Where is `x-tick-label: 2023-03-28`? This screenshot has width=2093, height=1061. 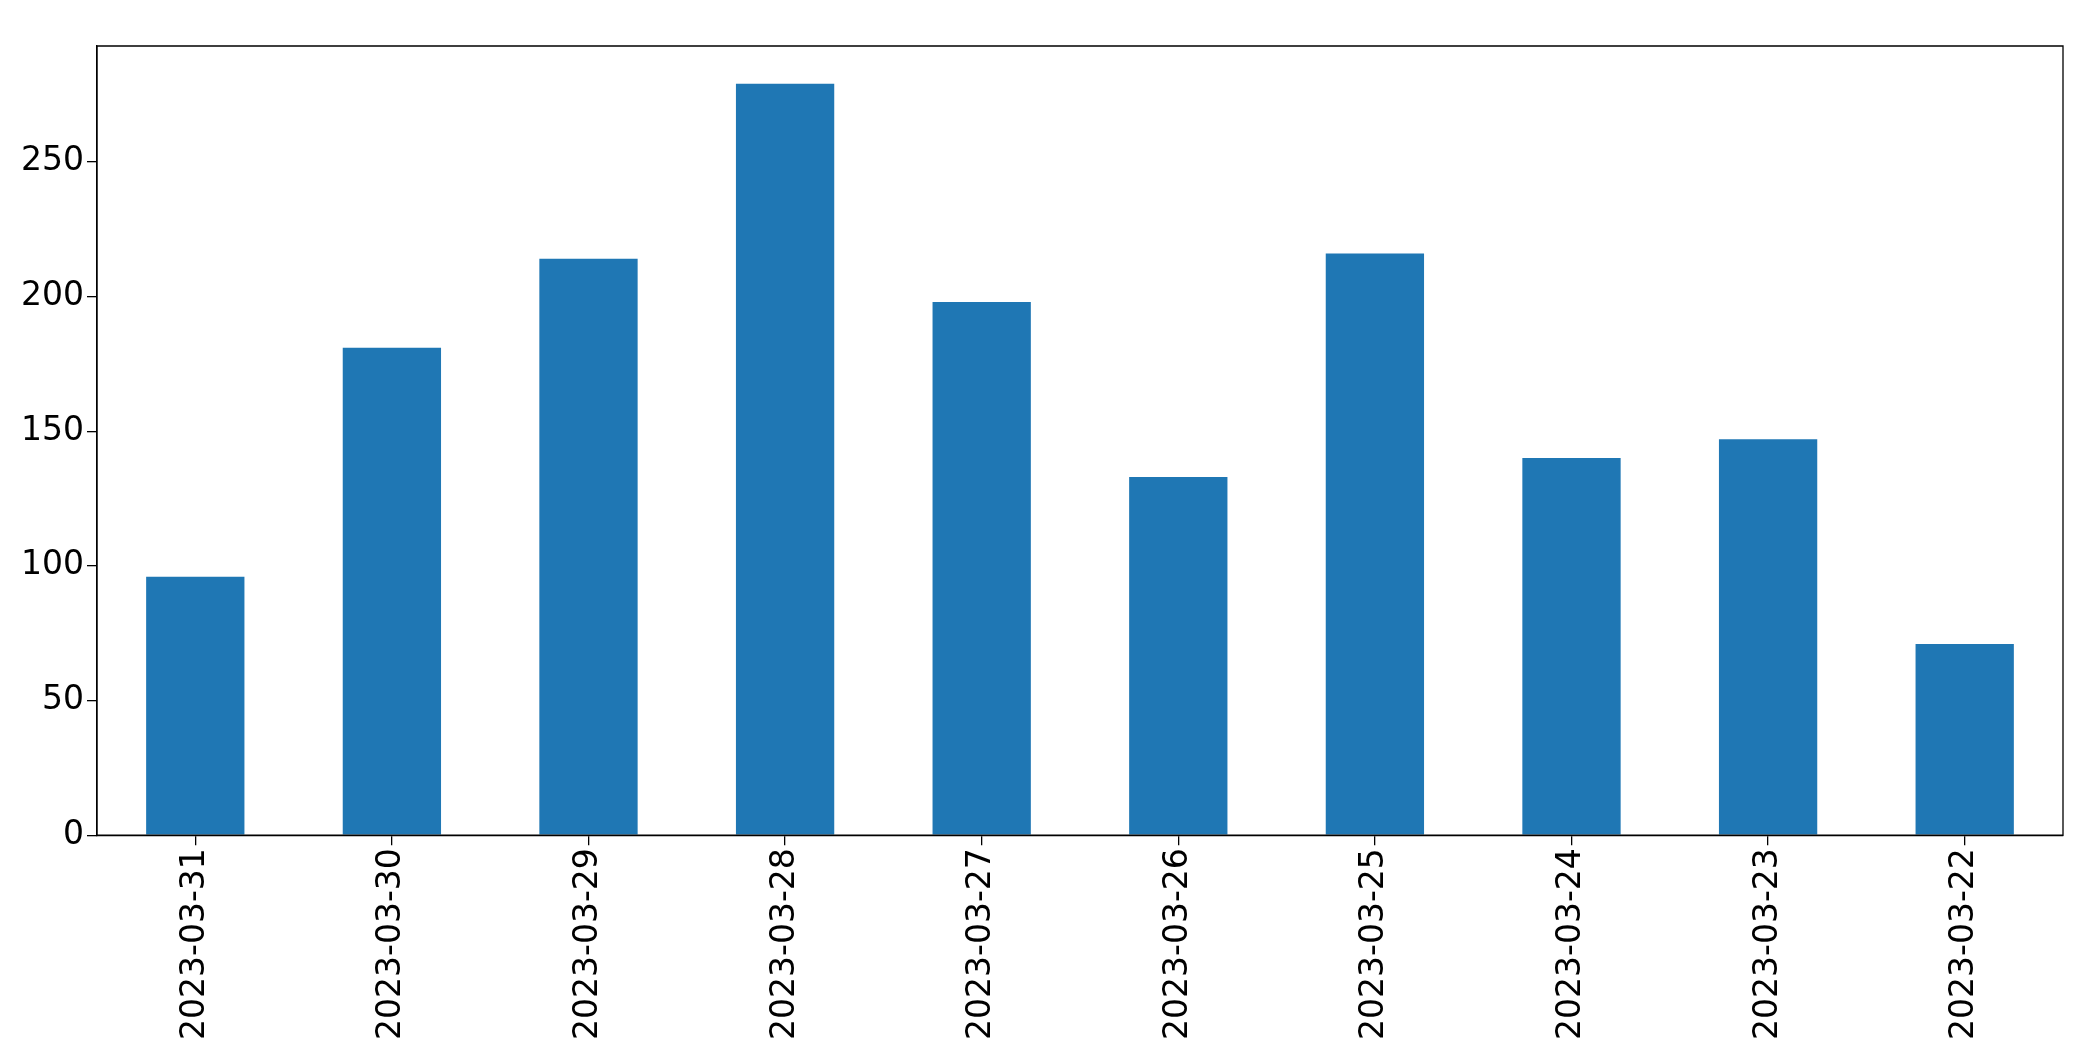
x-tick-label: 2023-03-28 is located at coordinates (782, 944).